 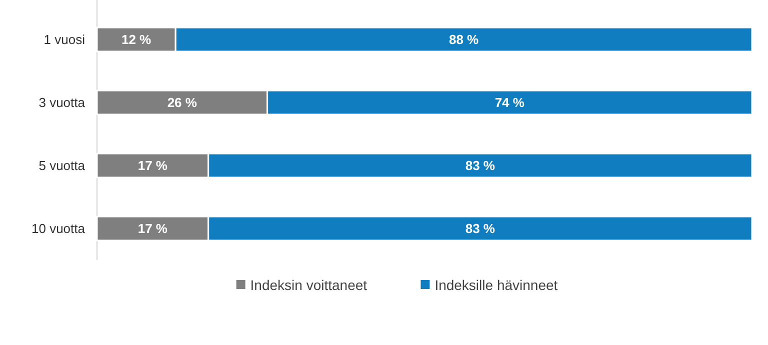 What do you see at coordinates (464, 40) in the screenshot?
I see `data-label: 88 %` at bounding box center [464, 40].